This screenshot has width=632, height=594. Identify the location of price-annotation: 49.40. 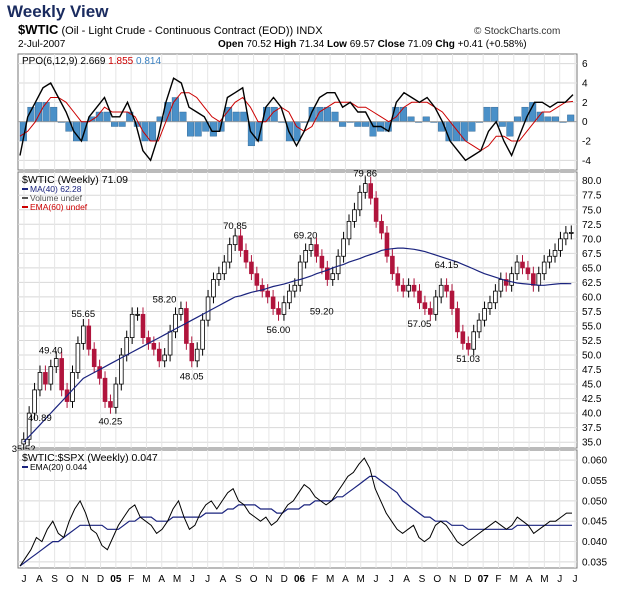
(51, 351).